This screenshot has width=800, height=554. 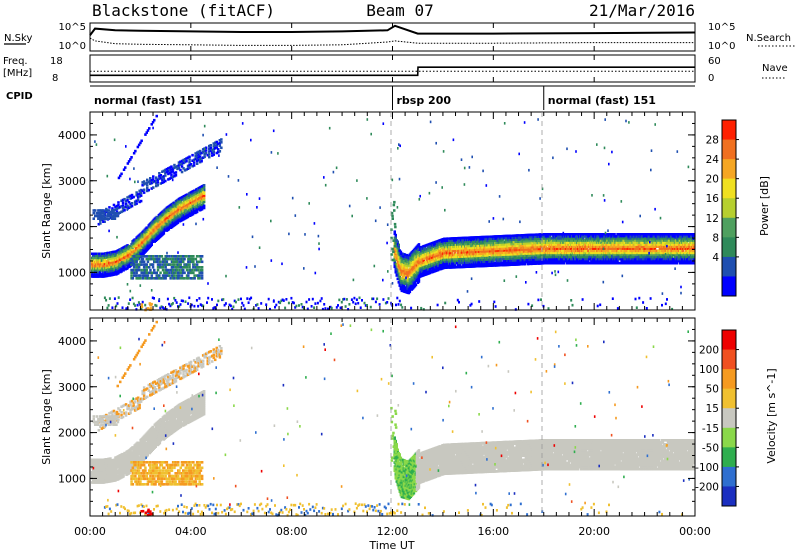 I want to click on cpid-segment-label: normal (fast) 151, so click(x=602, y=100).